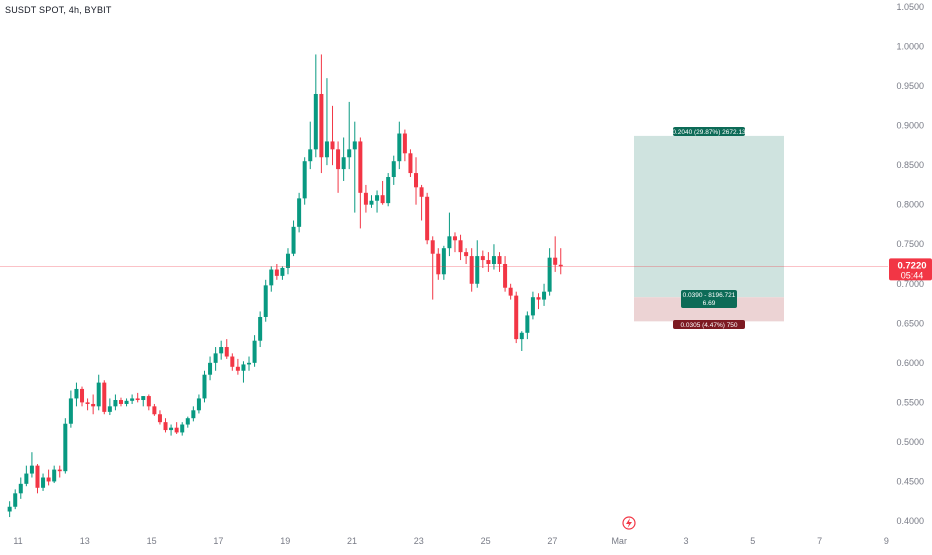 The width and height of the screenshot is (932, 555). Describe the element at coordinates (709, 299) in the screenshot. I see `entry-label-bg` at that location.